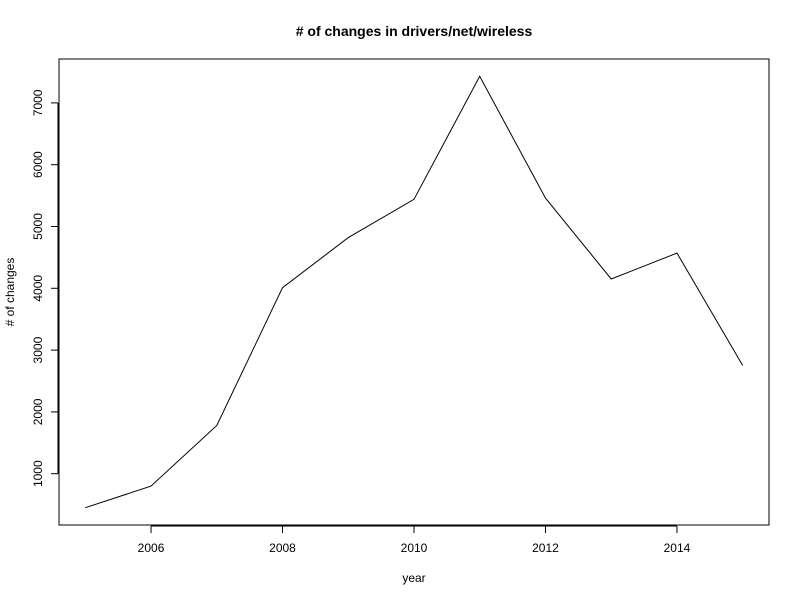 The image size is (800, 600). I want to click on y-axis: 1000 2000 3000 4000 5000 6000 7000, so click(45, 288).